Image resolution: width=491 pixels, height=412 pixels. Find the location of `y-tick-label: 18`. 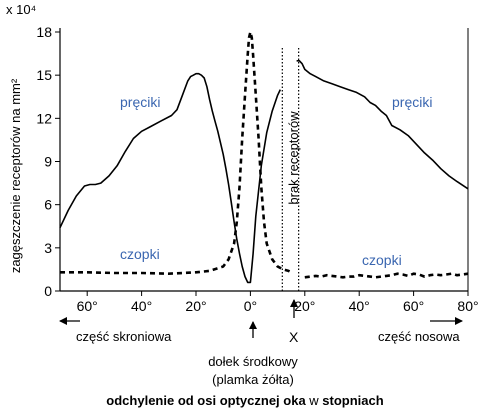

y-tick-label: 18 is located at coordinates (44, 32).